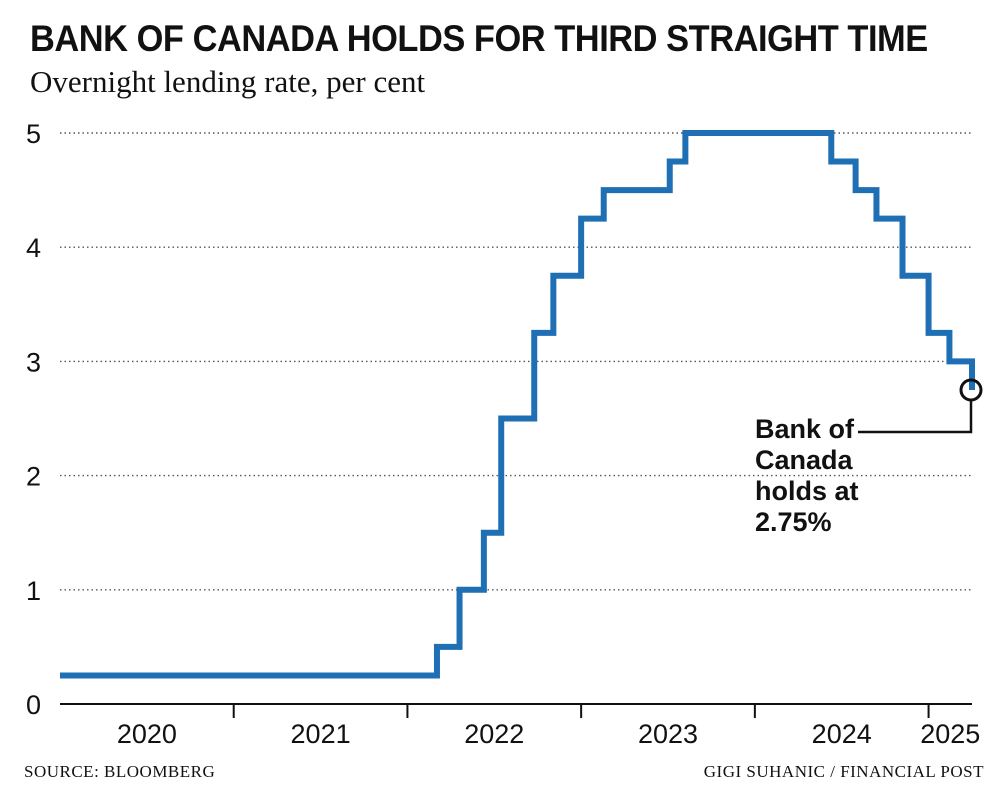 Image resolution: width=1000 pixels, height=797 pixels. What do you see at coordinates (147, 734) in the screenshot?
I see `x-tick-label: 2020` at bounding box center [147, 734].